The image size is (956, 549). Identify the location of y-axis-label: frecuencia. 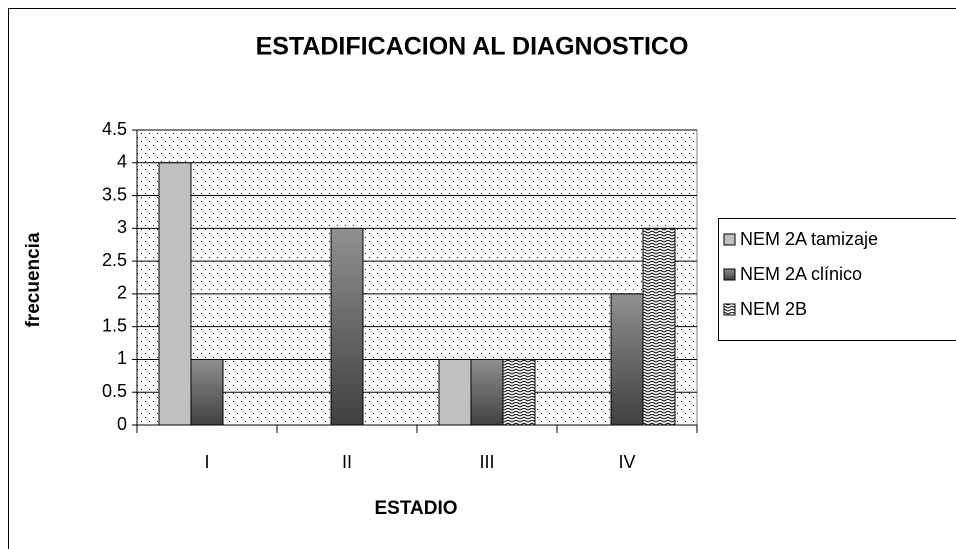
(33, 279).